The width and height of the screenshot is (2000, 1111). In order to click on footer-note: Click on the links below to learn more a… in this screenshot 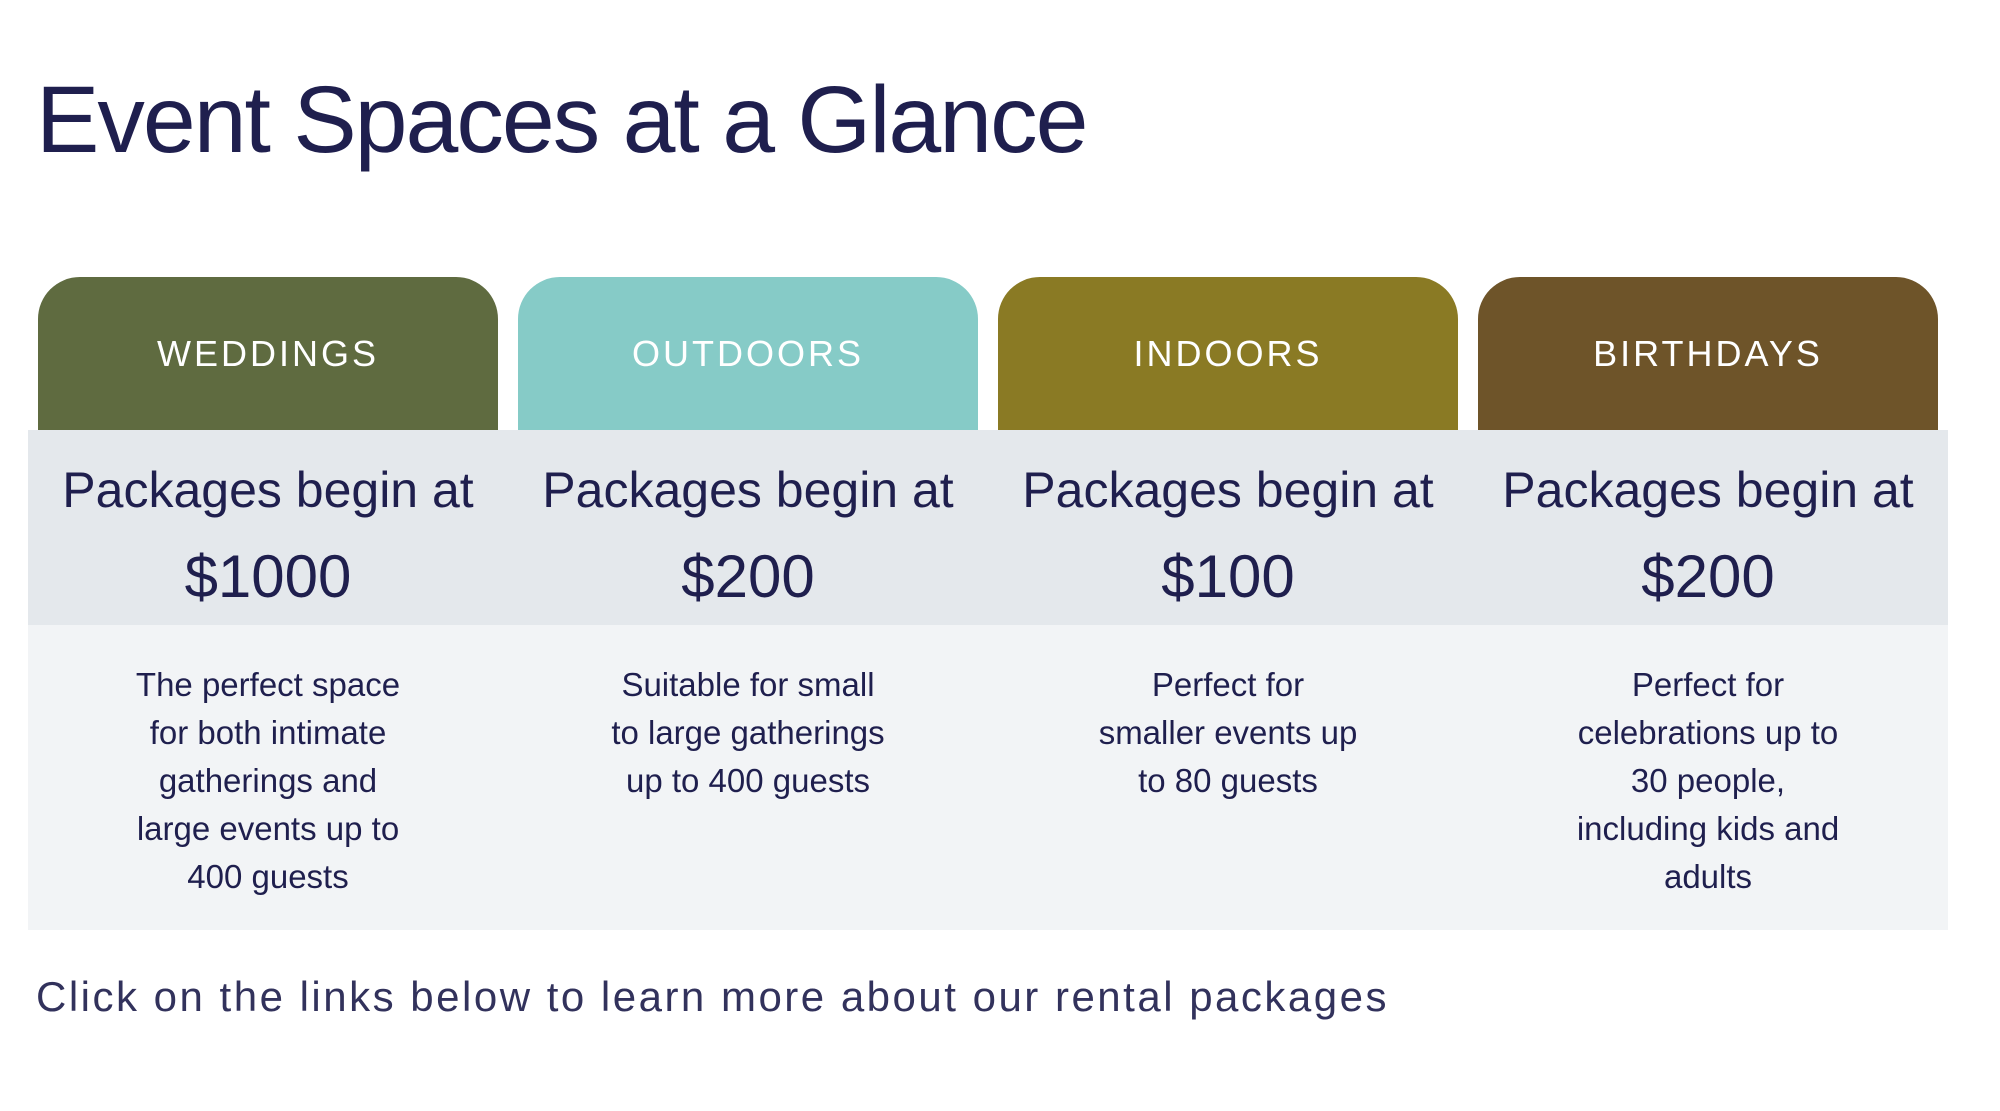, I will do `click(712, 996)`.